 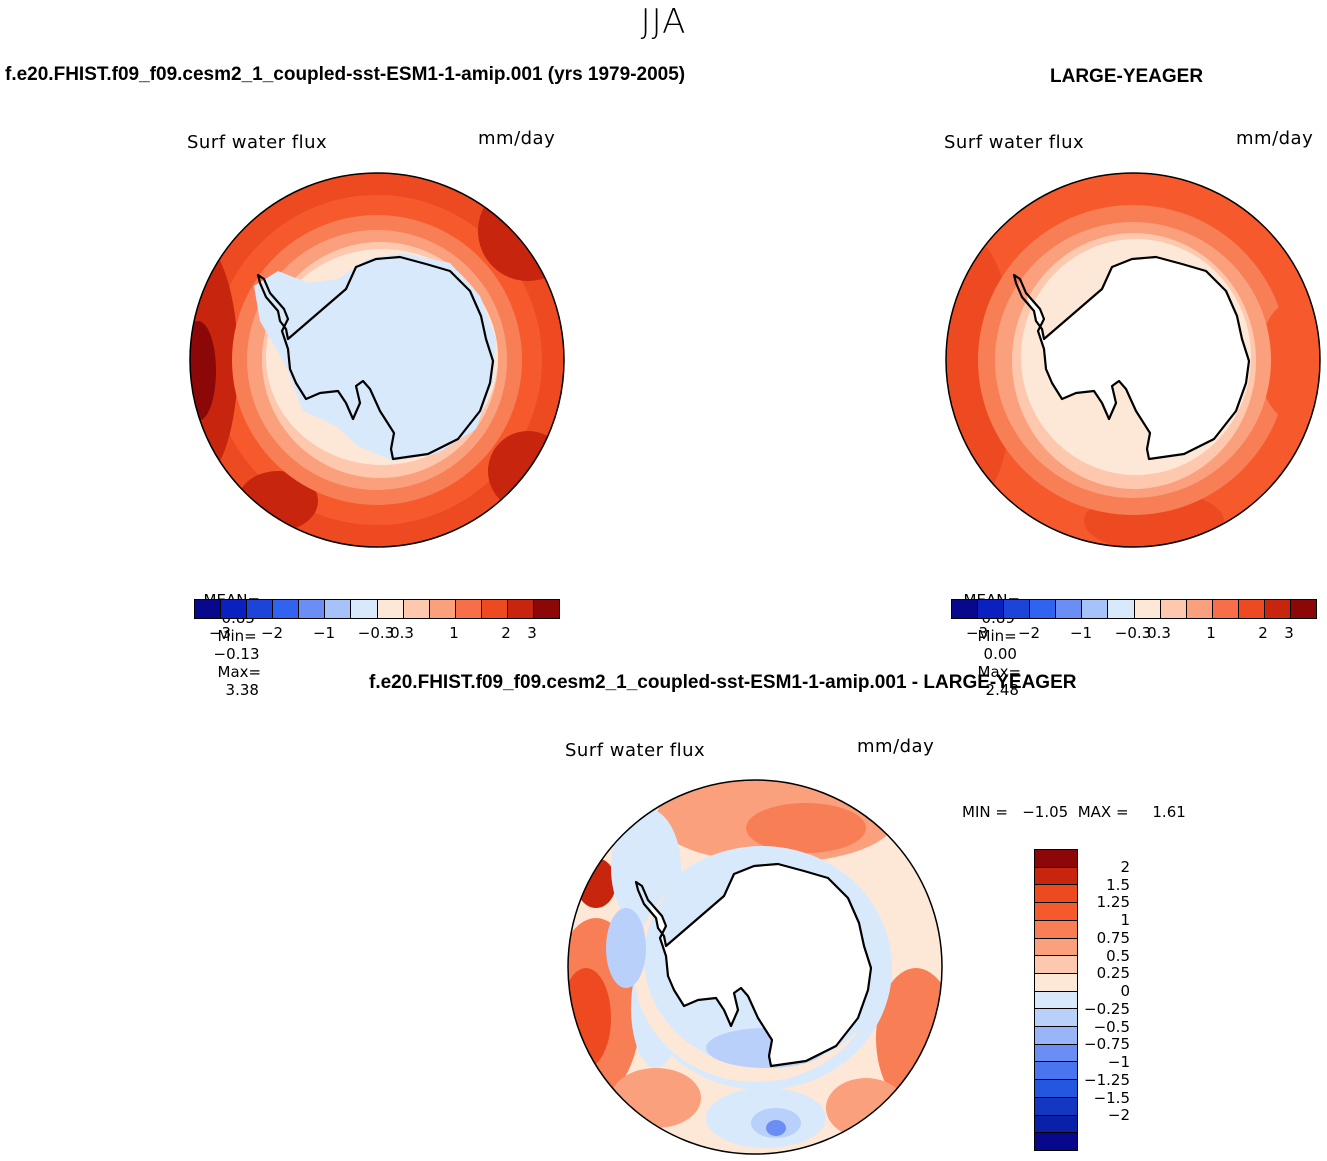 I want to click on panel2-colorbar-tick: 1, so click(x=1211, y=633).